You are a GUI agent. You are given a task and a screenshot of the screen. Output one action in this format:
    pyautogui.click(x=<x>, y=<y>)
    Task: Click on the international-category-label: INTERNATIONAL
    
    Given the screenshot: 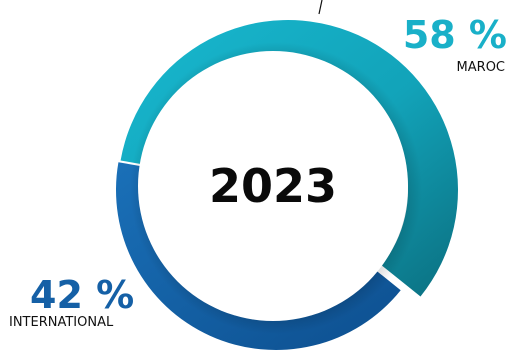 What is the action you would take?
    pyautogui.click(x=61, y=322)
    